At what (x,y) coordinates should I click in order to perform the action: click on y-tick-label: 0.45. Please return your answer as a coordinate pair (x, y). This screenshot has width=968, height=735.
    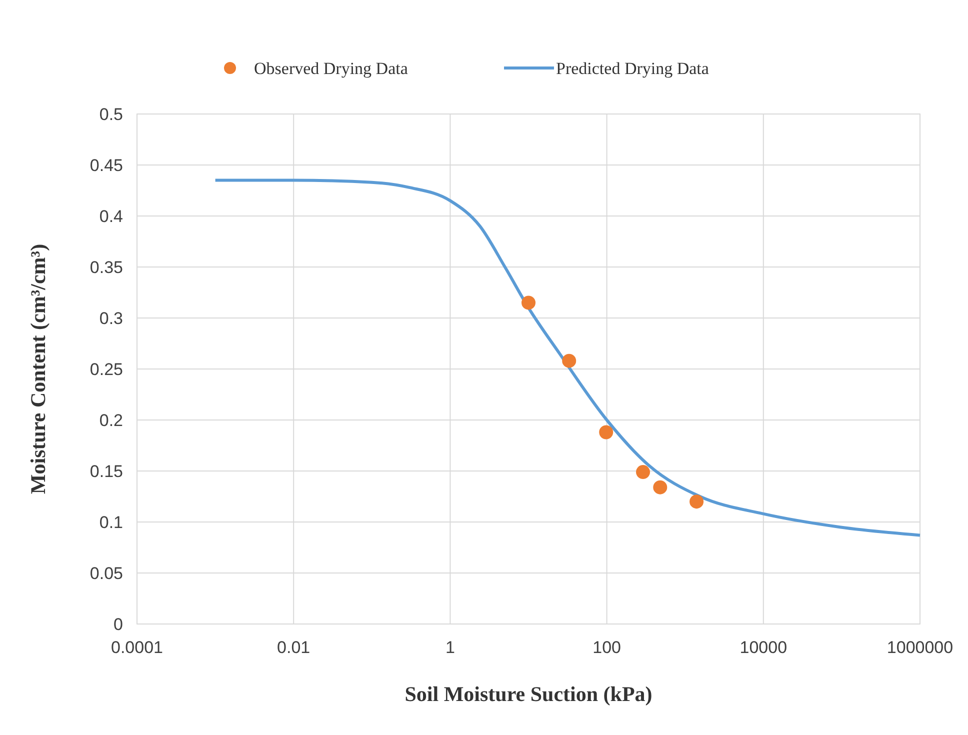
    Looking at the image, I should click on (106, 165).